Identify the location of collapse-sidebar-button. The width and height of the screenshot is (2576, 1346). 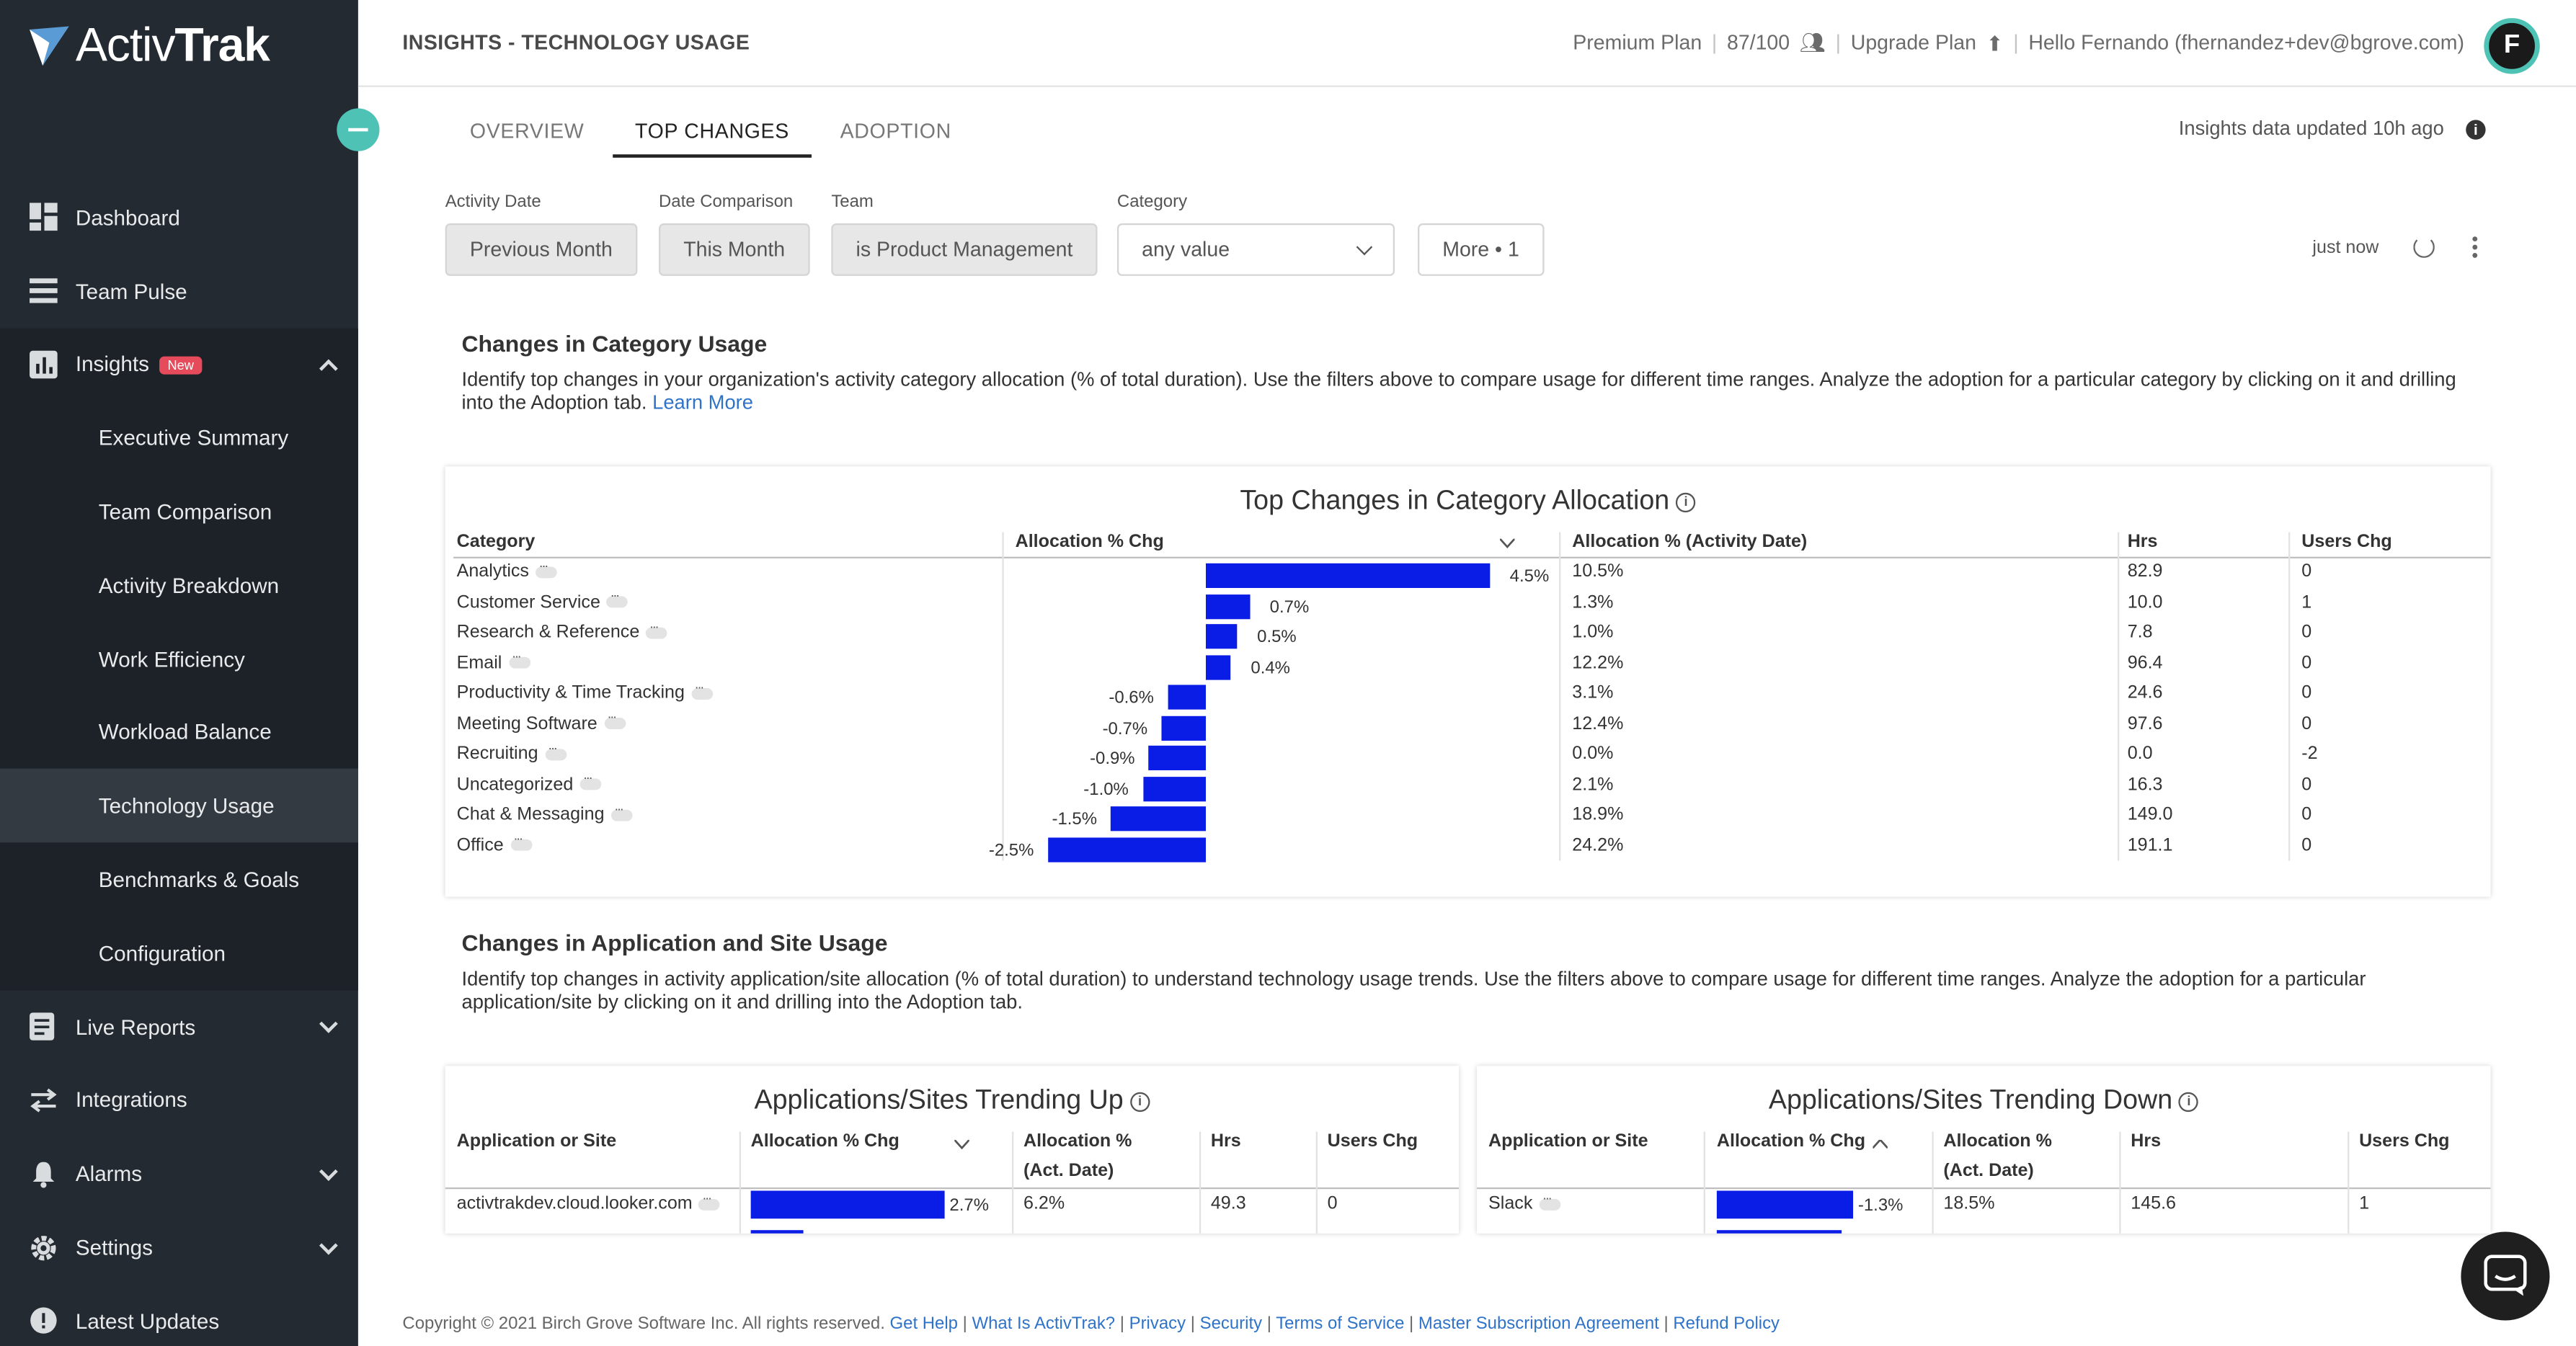
(358, 129).